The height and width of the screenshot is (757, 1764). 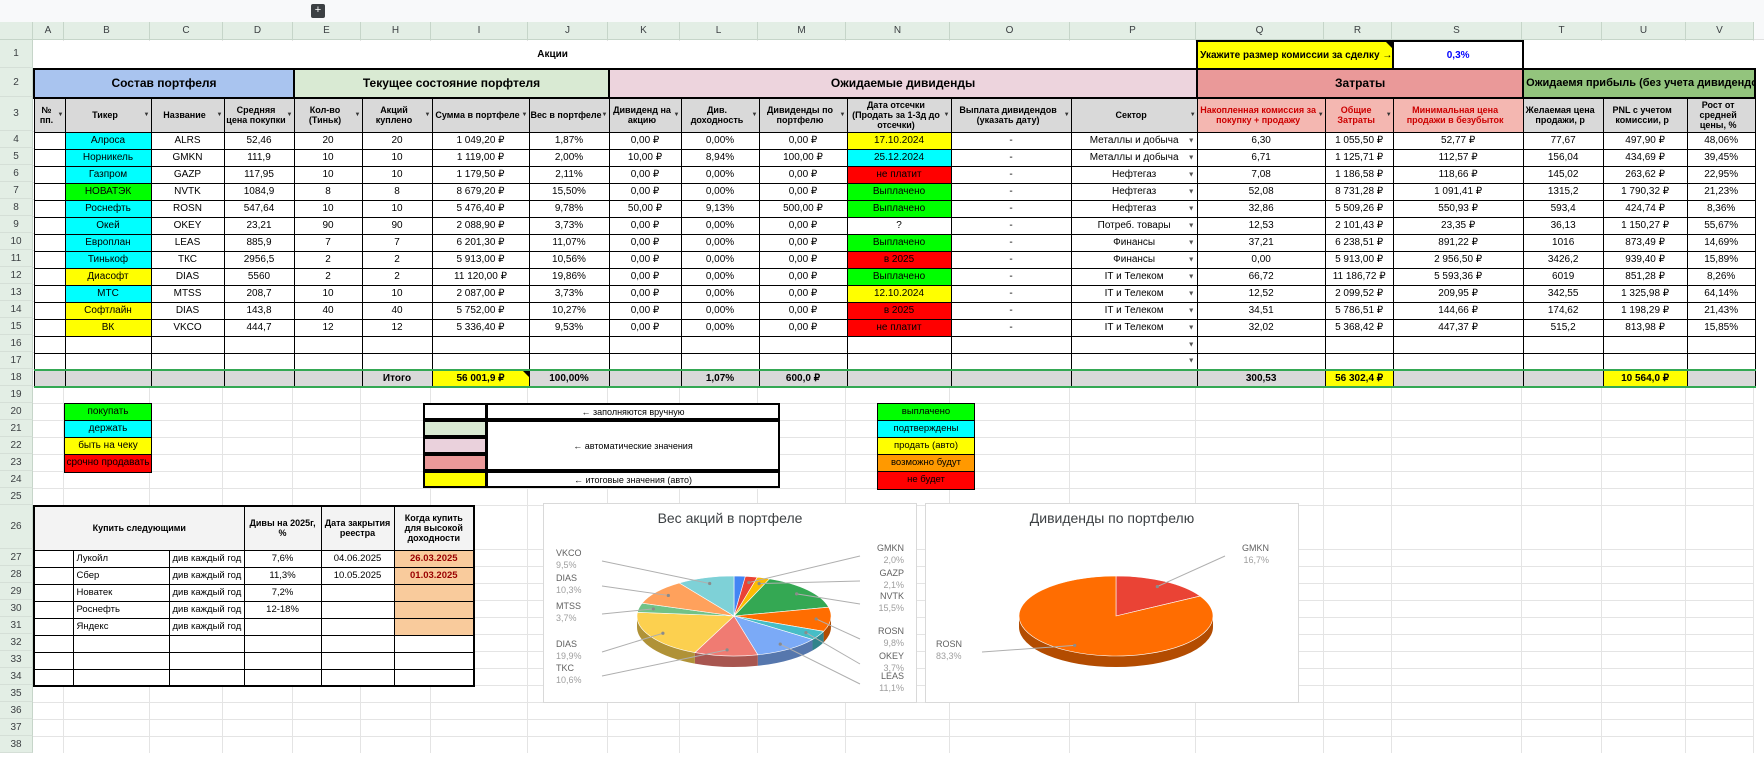 I want to click on cell-V4: 48,06%, so click(x=1721, y=140).